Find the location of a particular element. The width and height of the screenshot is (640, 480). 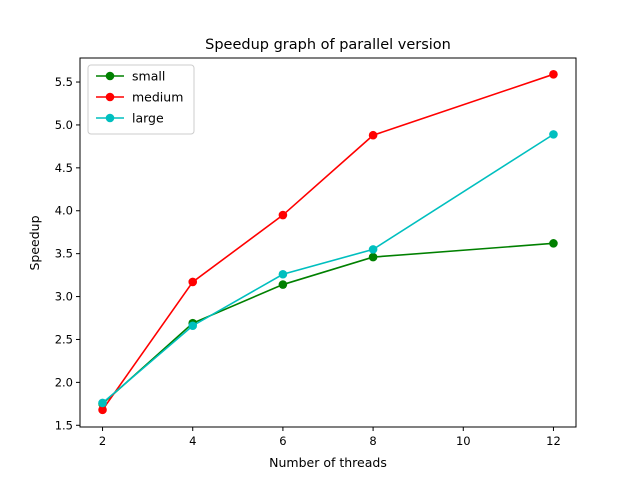

legend: small medium large is located at coordinates (141, 99).